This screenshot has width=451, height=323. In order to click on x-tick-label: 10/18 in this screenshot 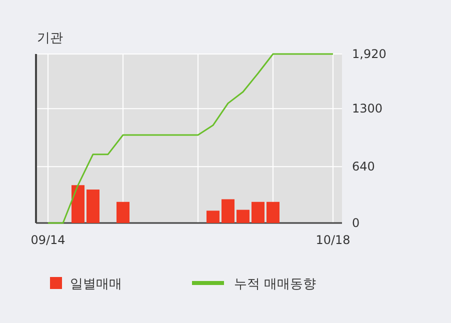, I will do `click(333, 240)`.